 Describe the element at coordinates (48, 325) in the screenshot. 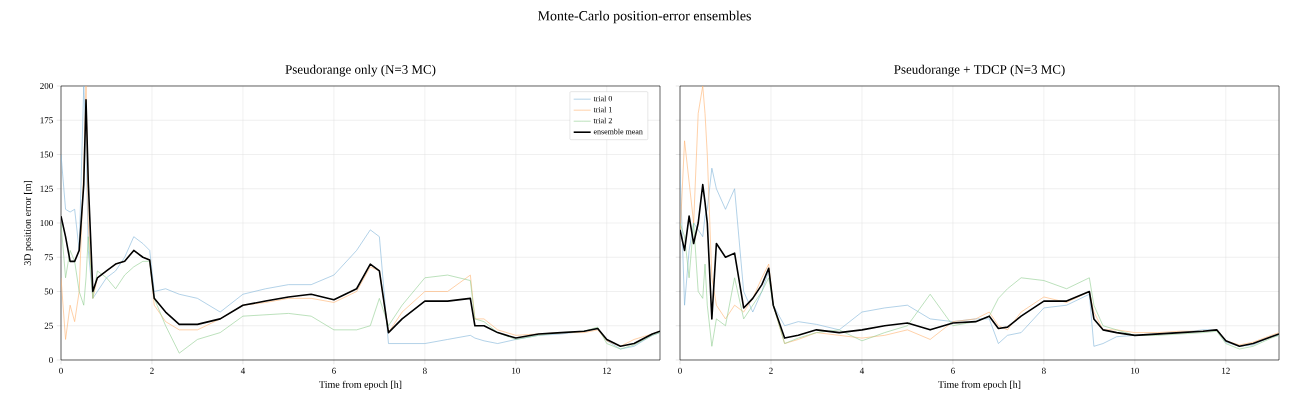

I see `y-tick-label: 25` at that location.